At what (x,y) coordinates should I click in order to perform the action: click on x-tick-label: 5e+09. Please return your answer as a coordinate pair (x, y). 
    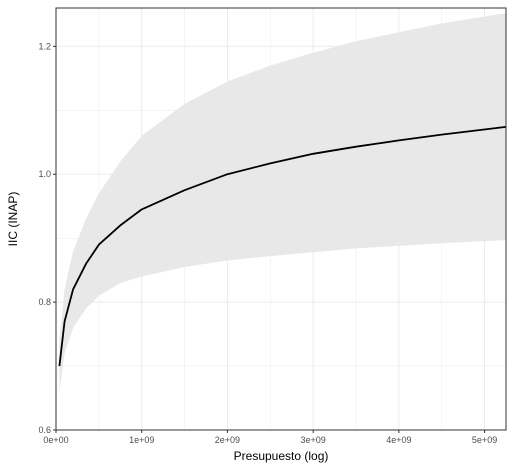
    Looking at the image, I should click on (484, 440).